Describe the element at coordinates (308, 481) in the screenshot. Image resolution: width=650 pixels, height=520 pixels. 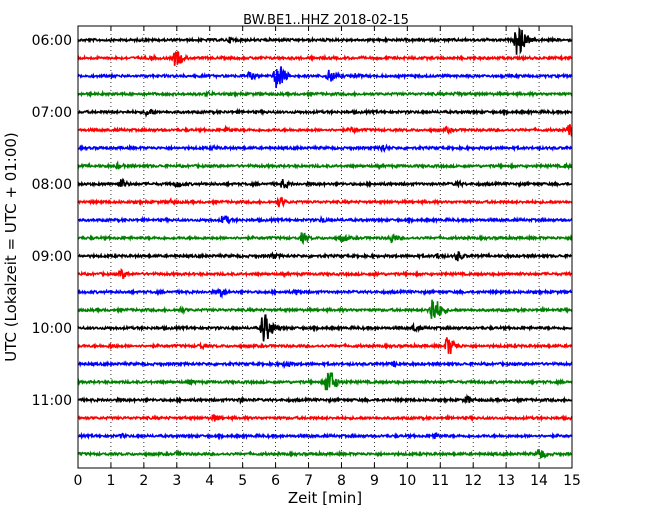
I see `x-tick-label: 7` at that location.